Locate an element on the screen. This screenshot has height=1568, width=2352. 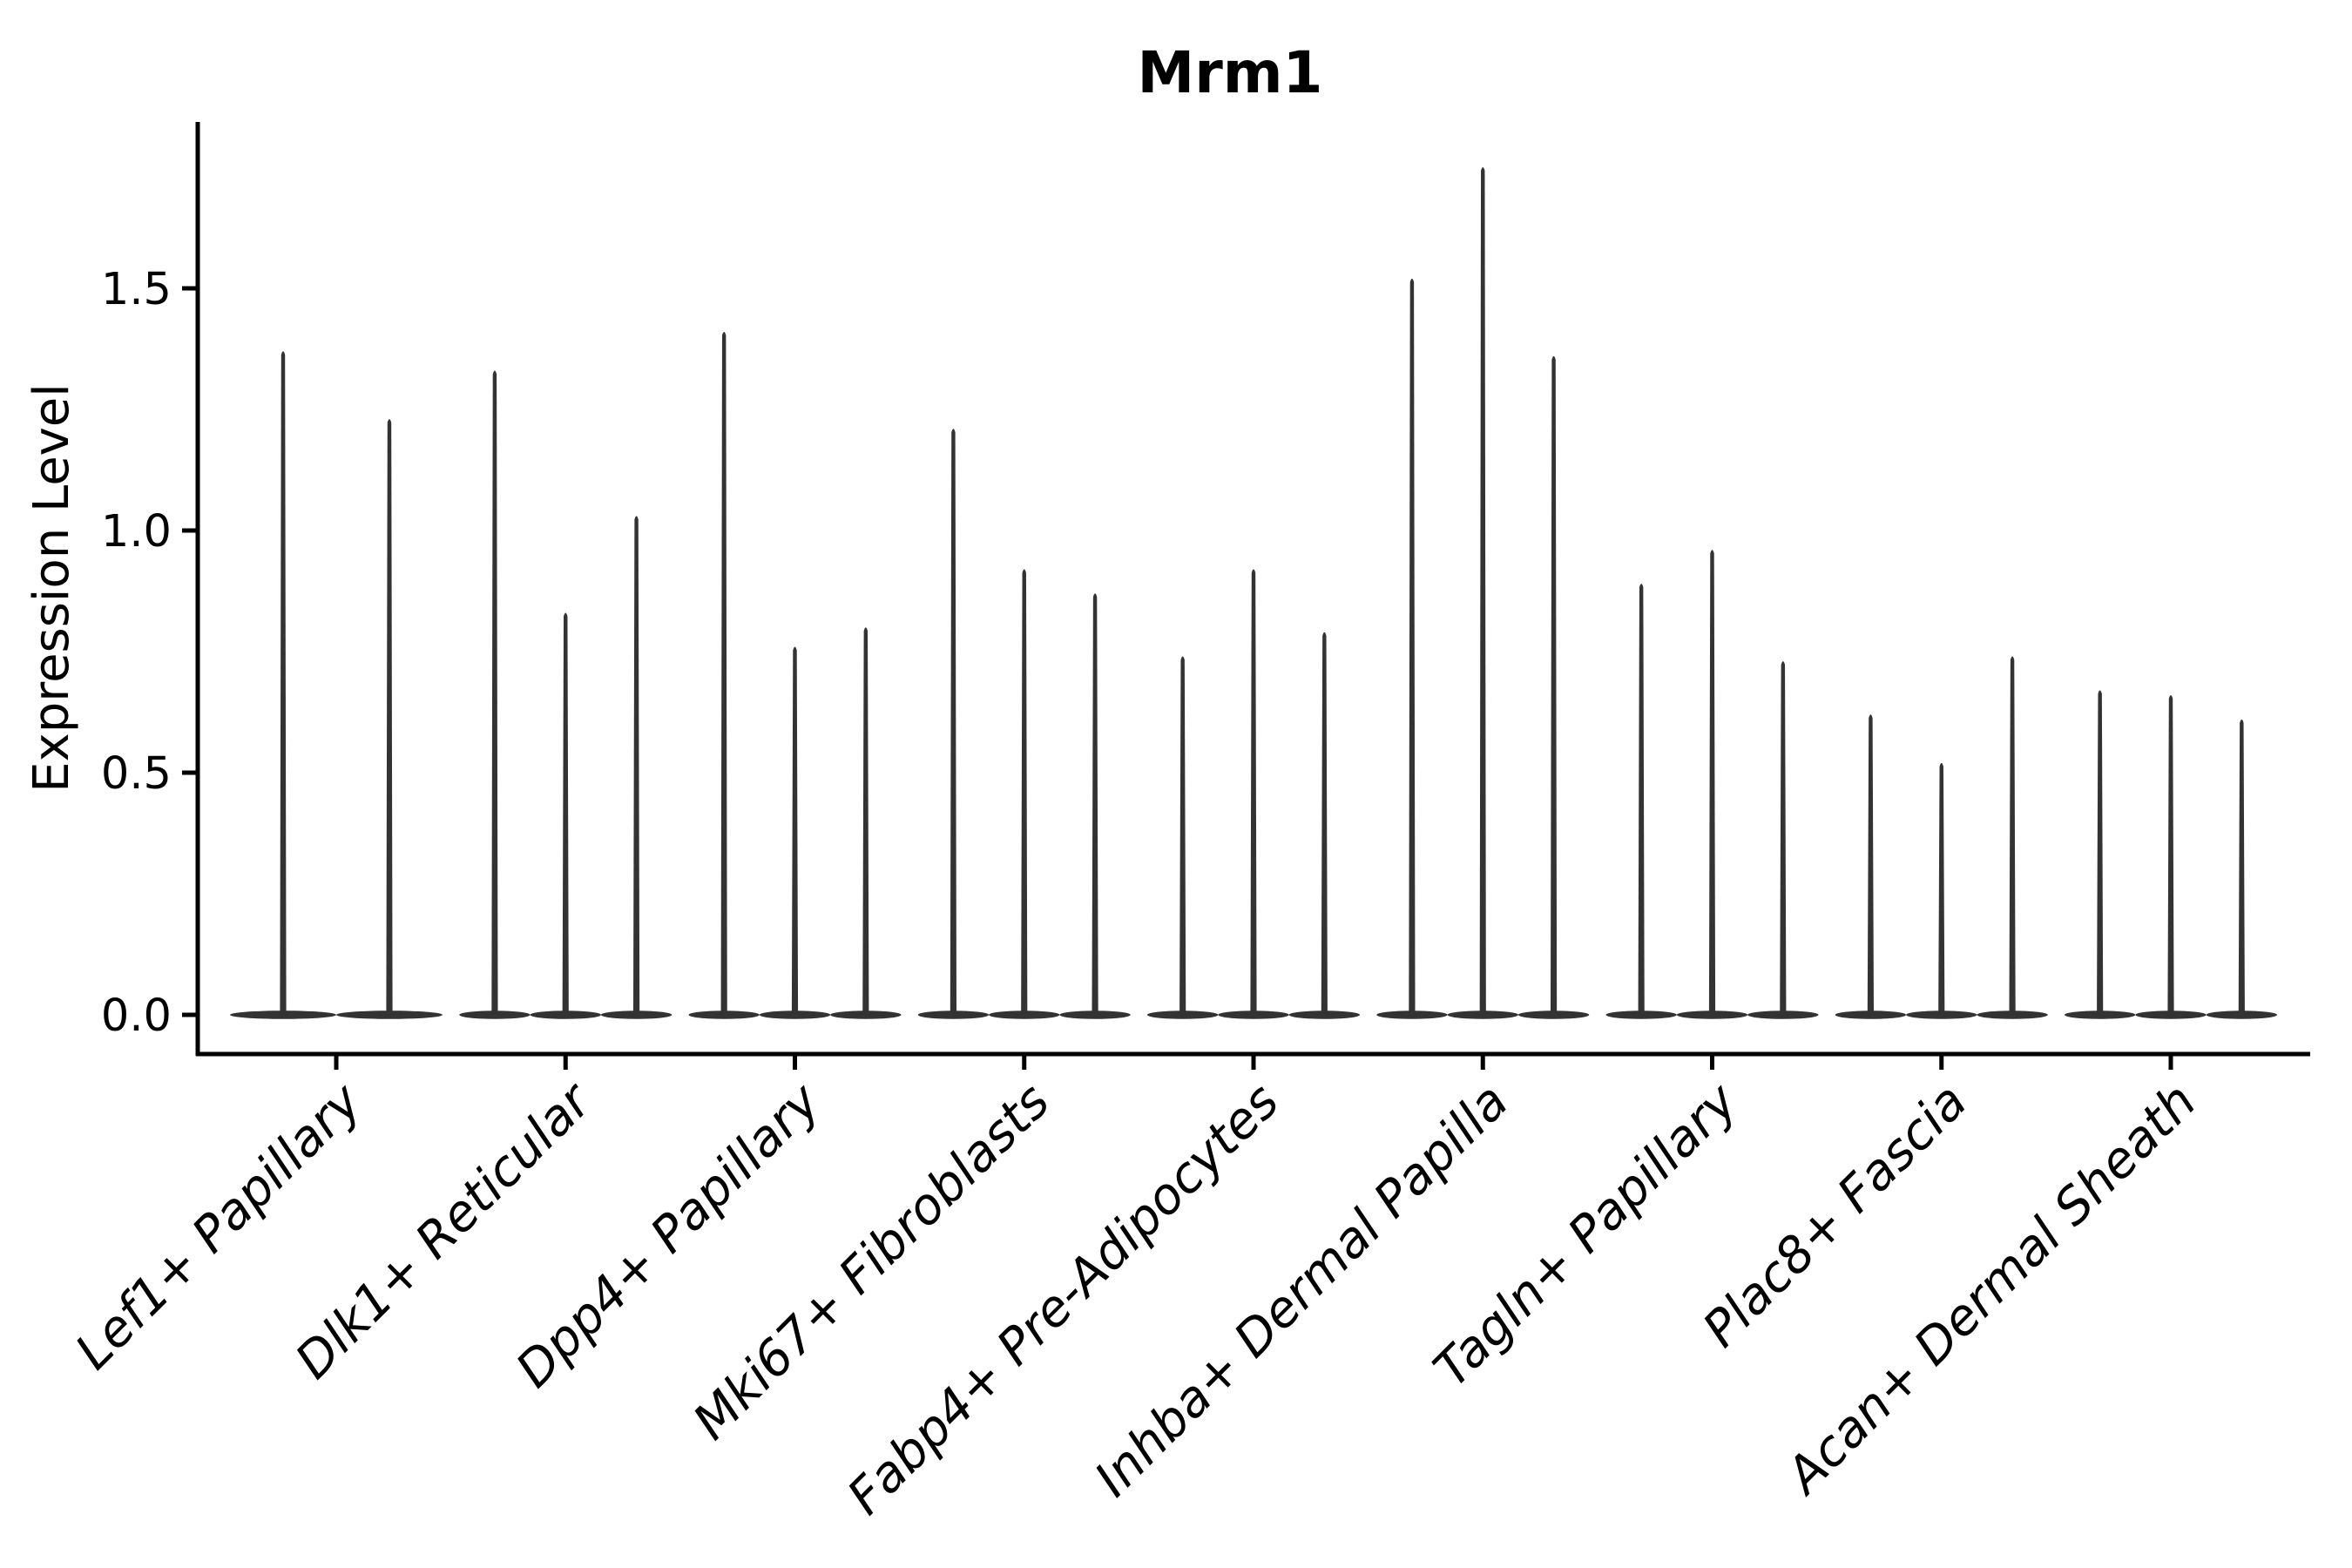
y-tick-label: 1.0 is located at coordinates (136, 532).